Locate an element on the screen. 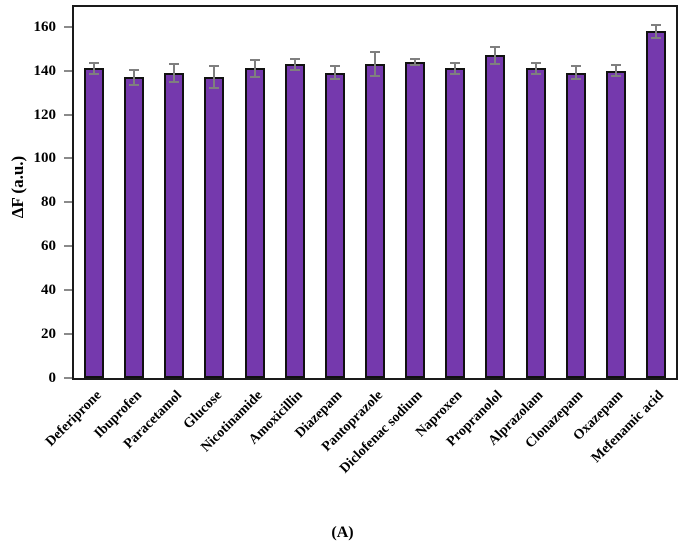 This screenshot has width=685, height=554. x-category-label: Clonazepam is located at coordinates (554, 420).